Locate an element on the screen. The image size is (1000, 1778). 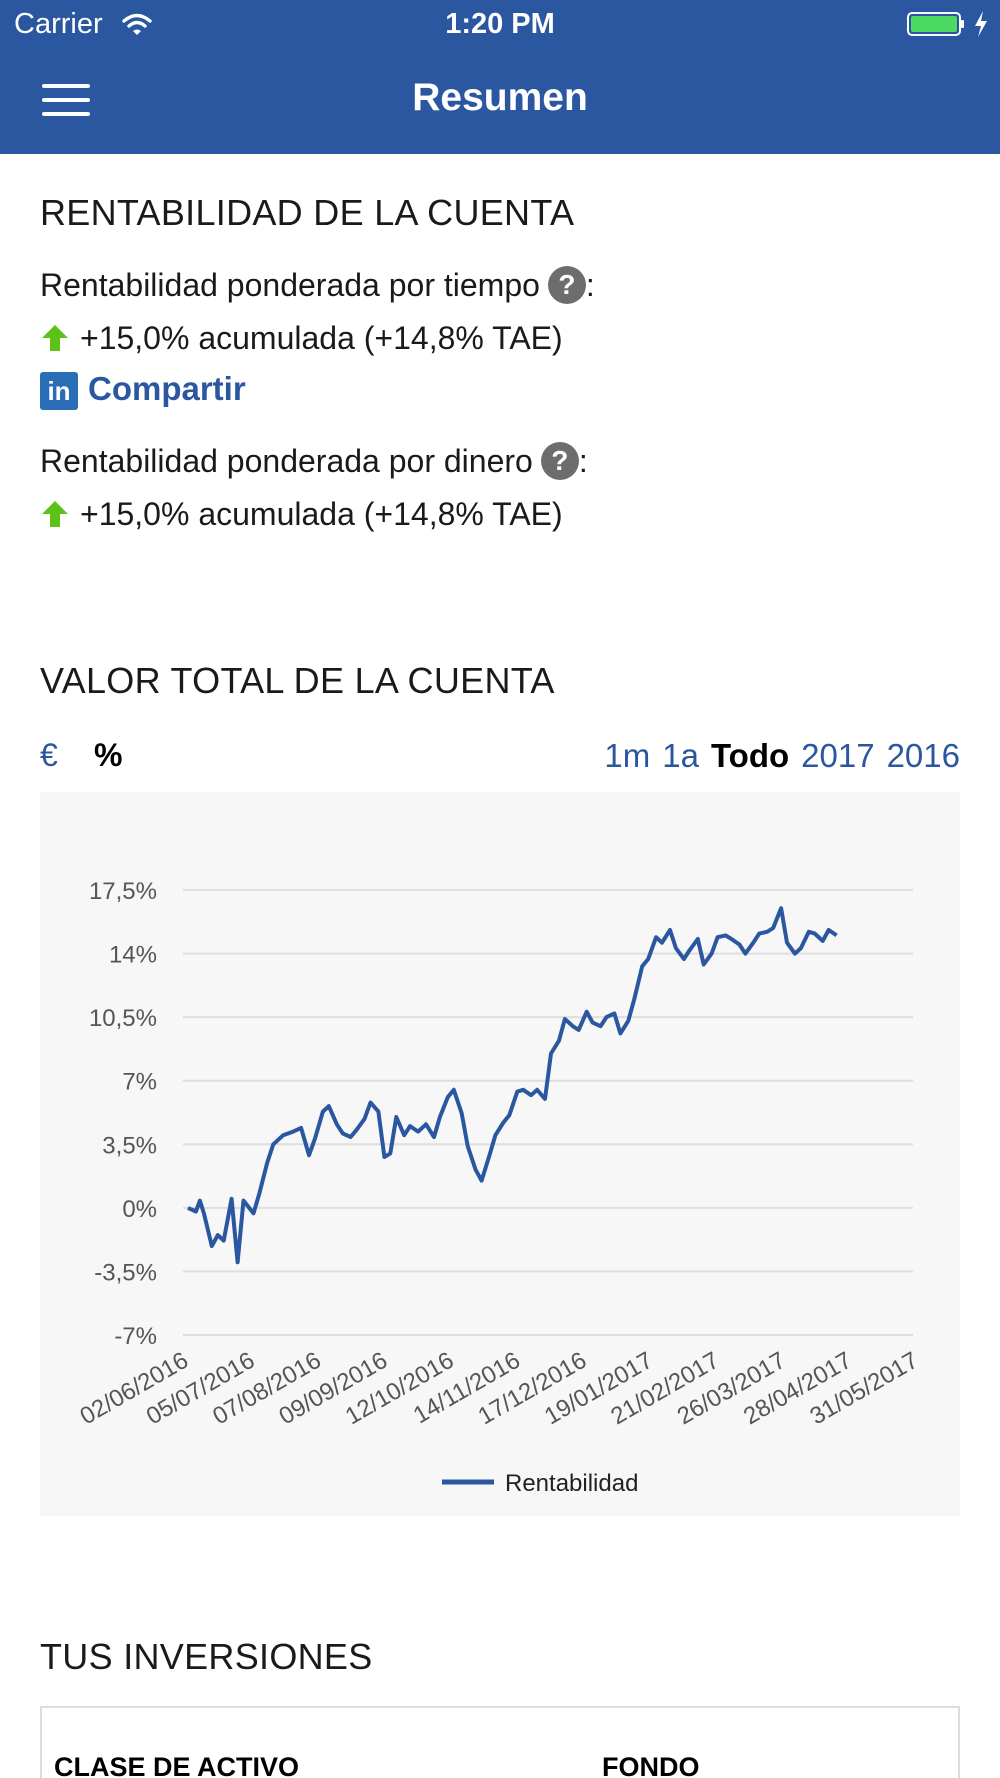
share-link: Compartir is located at coordinates (167, 388).